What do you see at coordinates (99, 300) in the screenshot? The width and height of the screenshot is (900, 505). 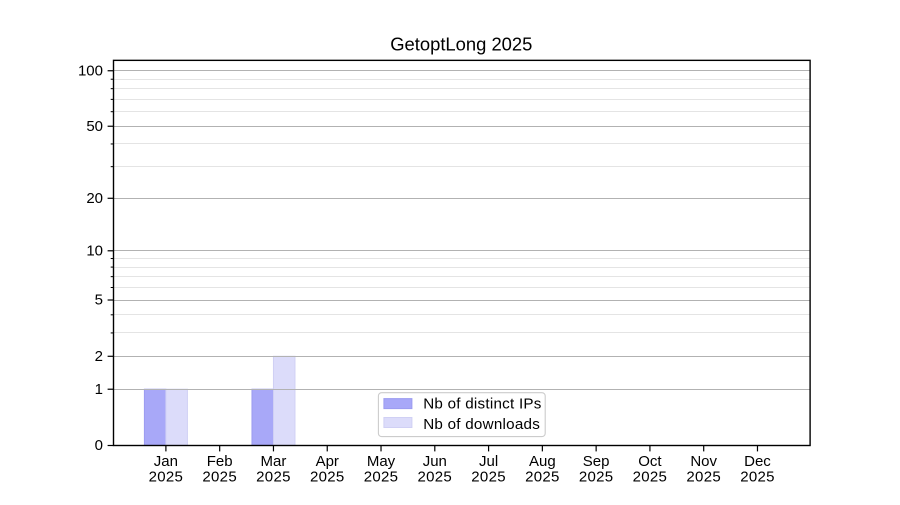 I see `svg-text: 5` at bounding box center [99, 300].